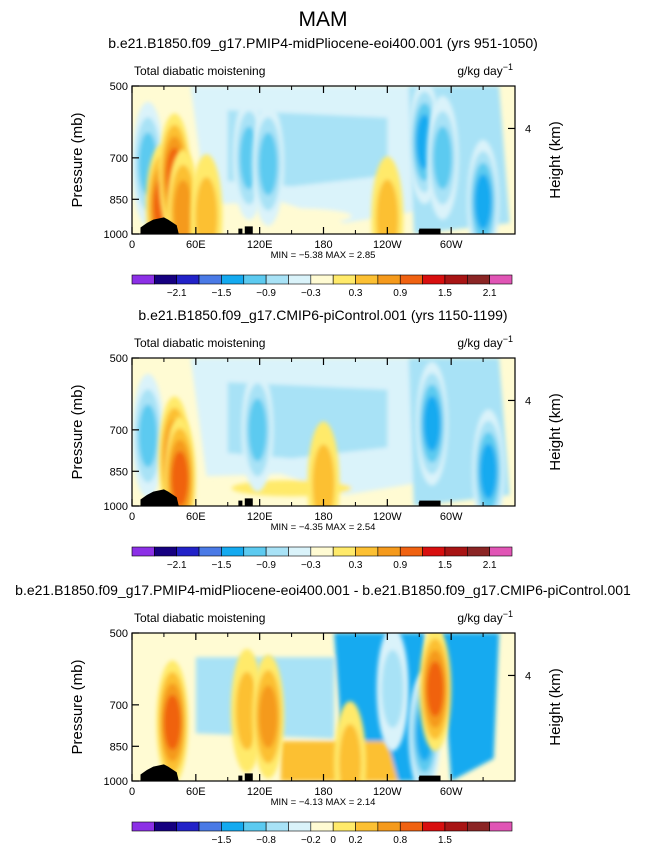 This screenshot has height=846, width=647. What do you see at coordinates (356, 840) in the screenshot?
I see `colorbar-label: 0.2` at bounding box center [356, 840].